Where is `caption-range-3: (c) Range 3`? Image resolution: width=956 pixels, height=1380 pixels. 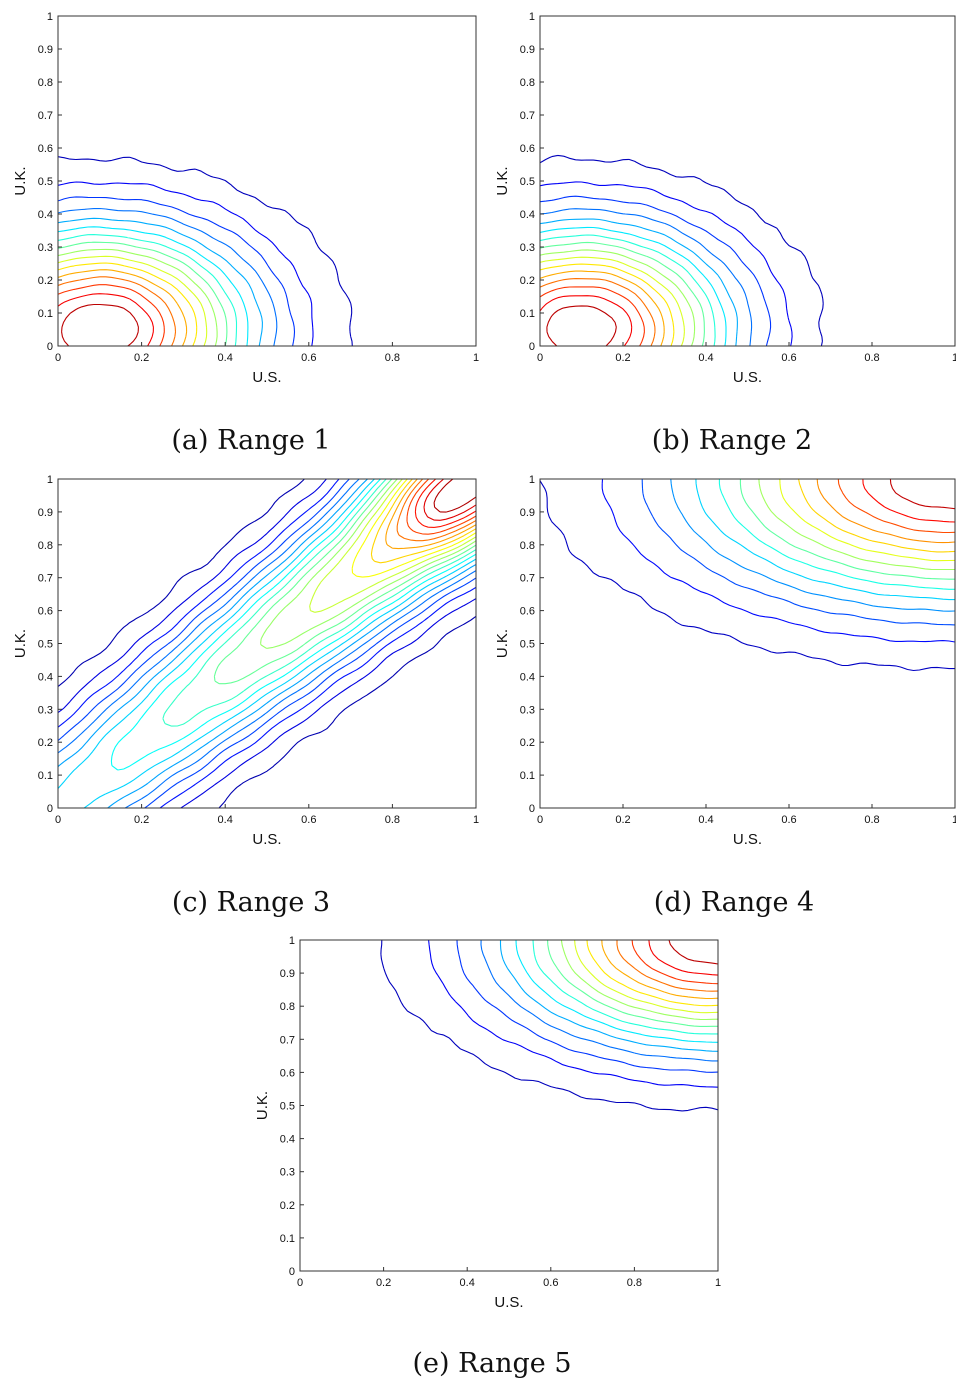
caption-range-3: (c) Range 3 is located at coordinates (251, 902).